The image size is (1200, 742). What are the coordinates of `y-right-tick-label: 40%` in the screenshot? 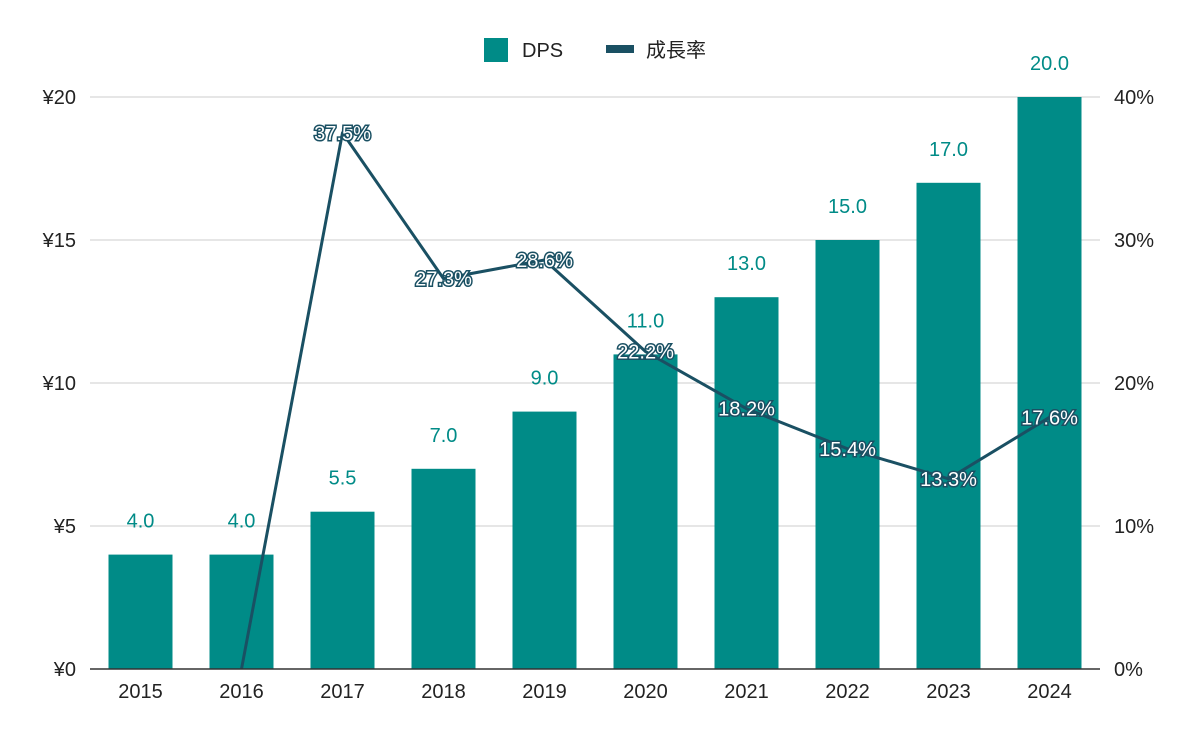 It's located at (1134, 98).